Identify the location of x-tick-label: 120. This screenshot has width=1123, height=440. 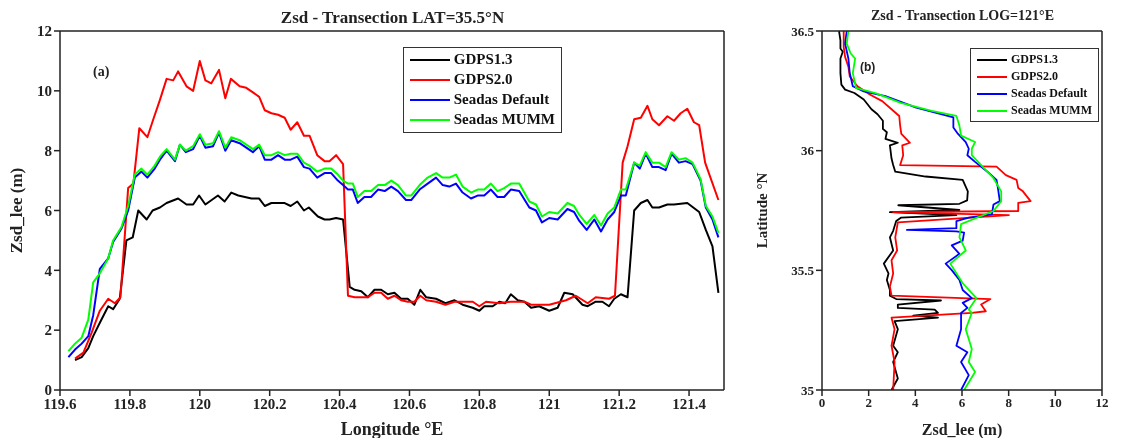
(200, 403).